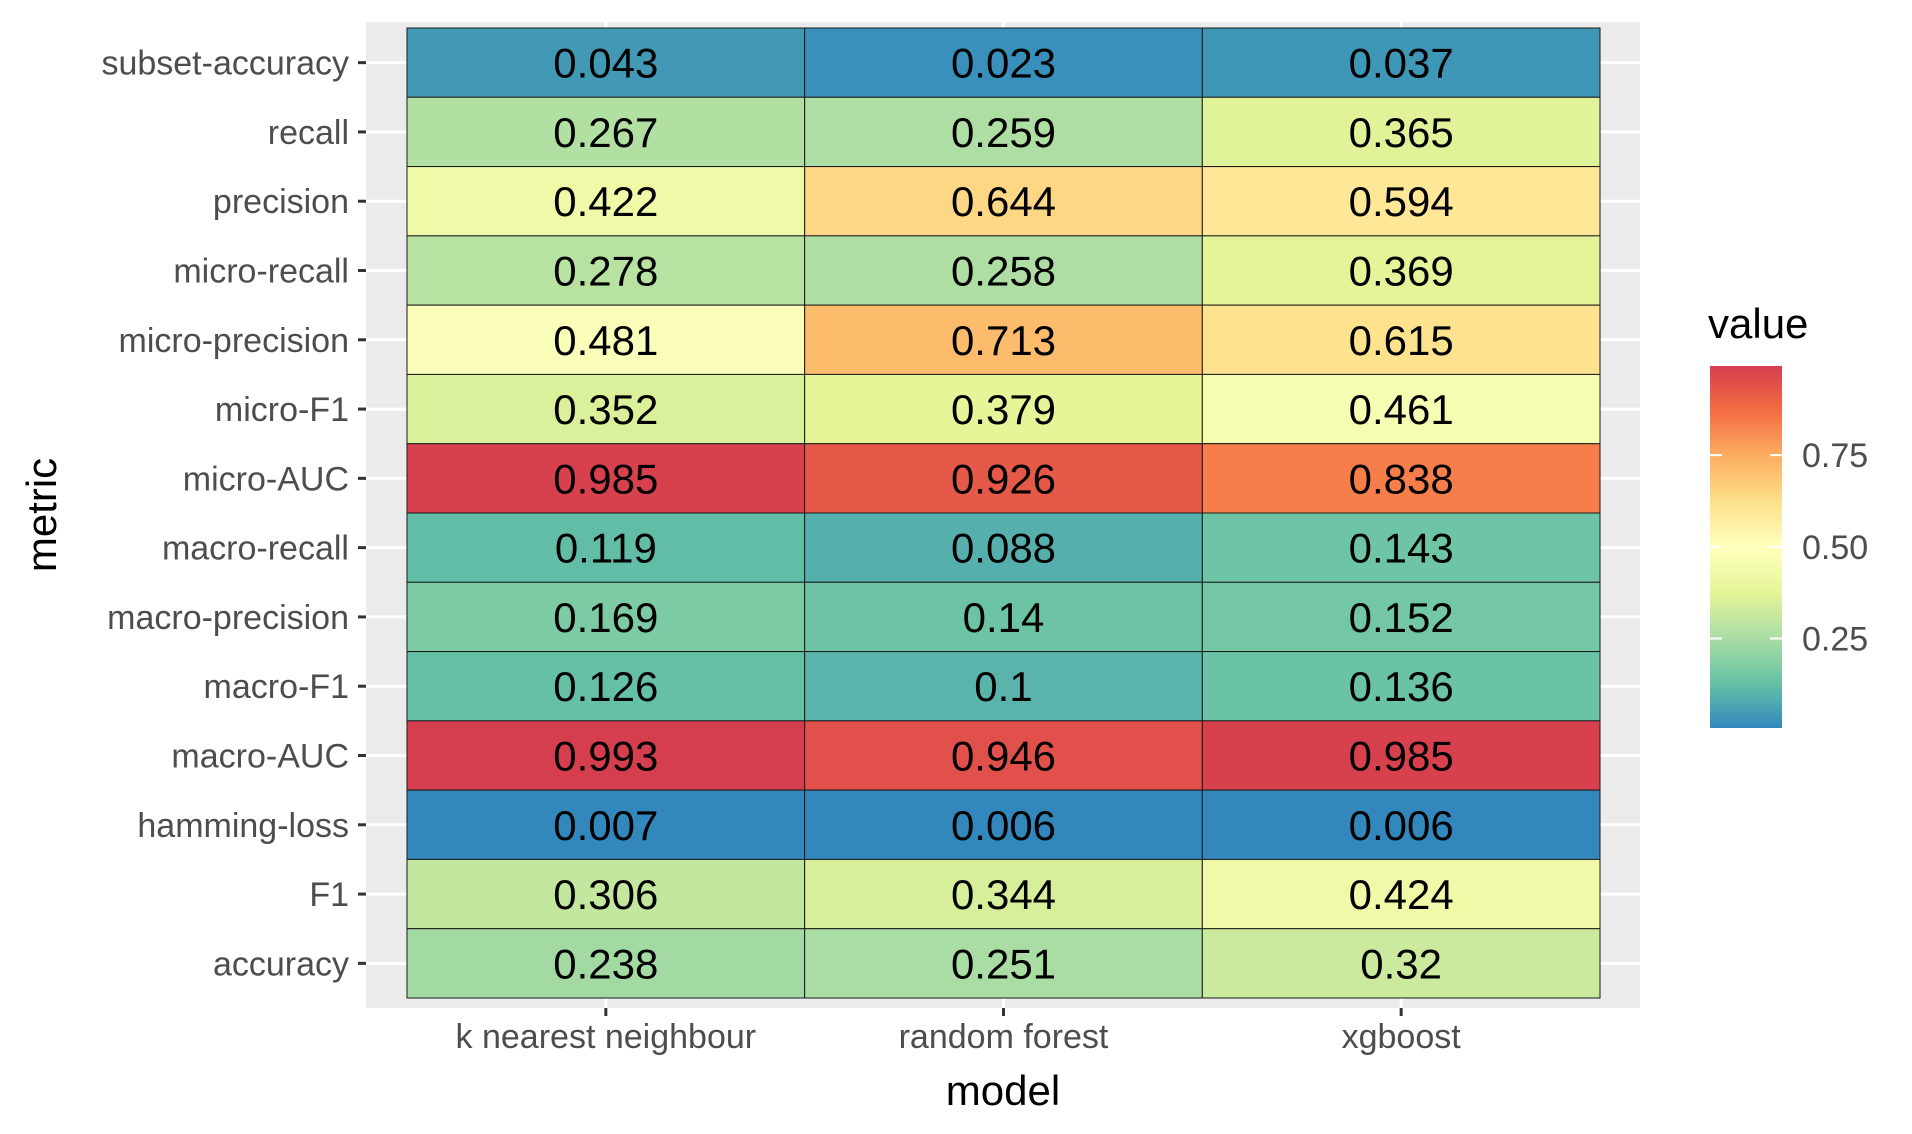  What do you see at coordinates (266, 479) in the screenshot?
I see `y-tick-label: micro-AUC` at bounding box center [266, 479].